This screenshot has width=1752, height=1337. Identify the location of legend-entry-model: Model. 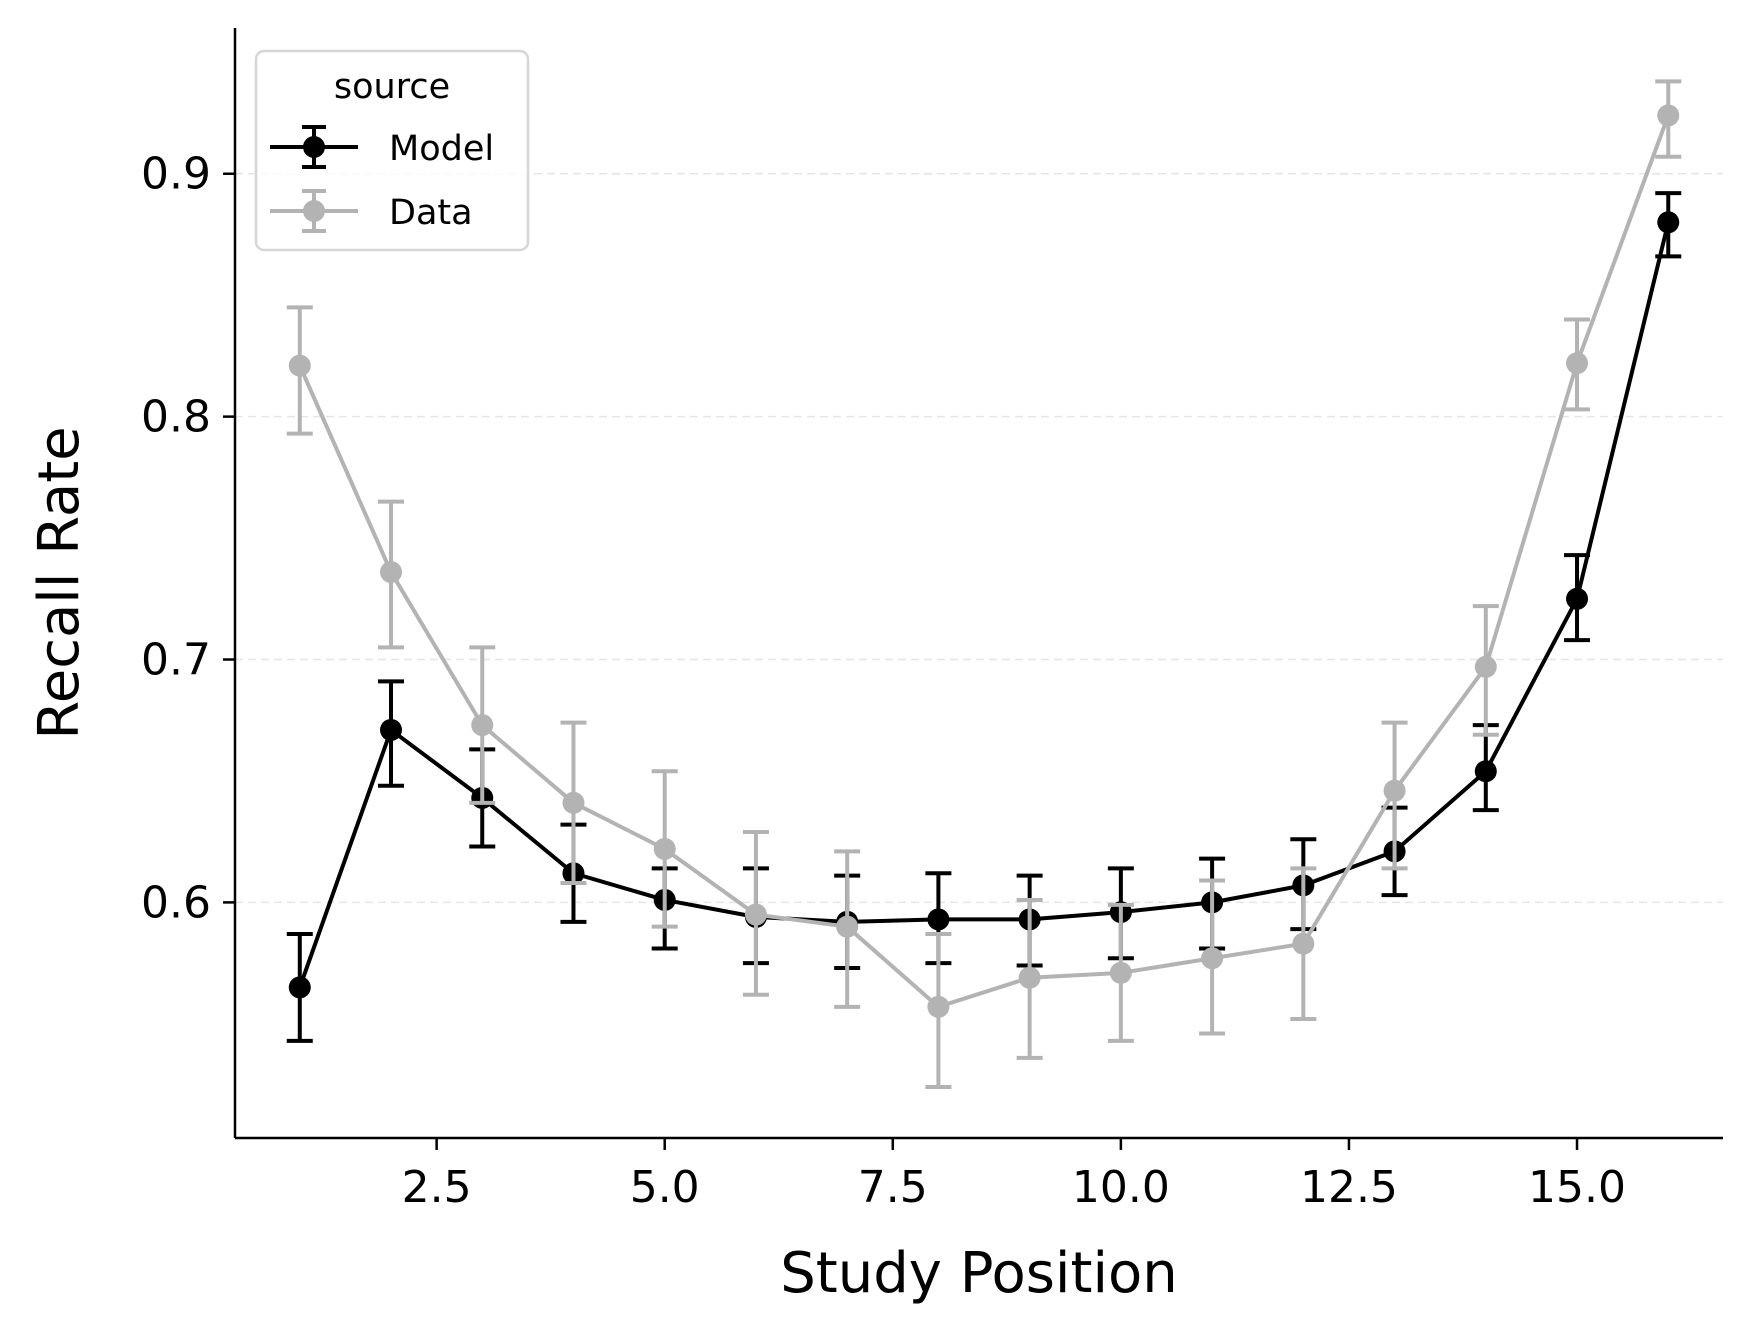
(382, 147).